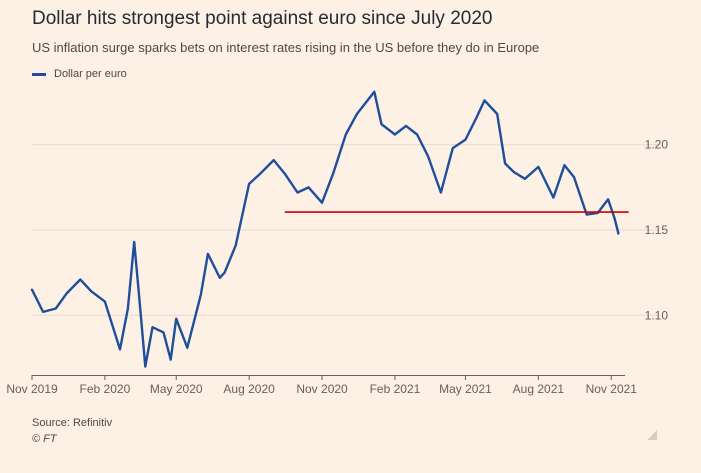 This screenshot has height=473, width=701. What do you see at coordinates (44, 439) in the screenshot?
I see `copyright-note: © FT` at bounding box center [44, 439].